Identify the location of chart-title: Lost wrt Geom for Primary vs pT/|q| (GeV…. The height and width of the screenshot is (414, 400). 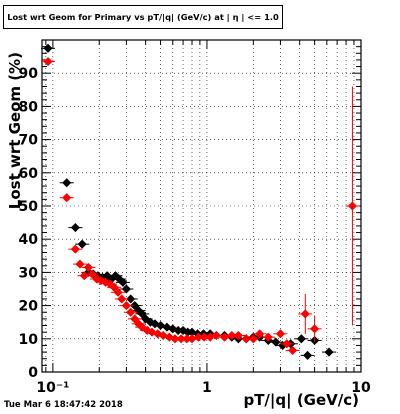
(143, 17).